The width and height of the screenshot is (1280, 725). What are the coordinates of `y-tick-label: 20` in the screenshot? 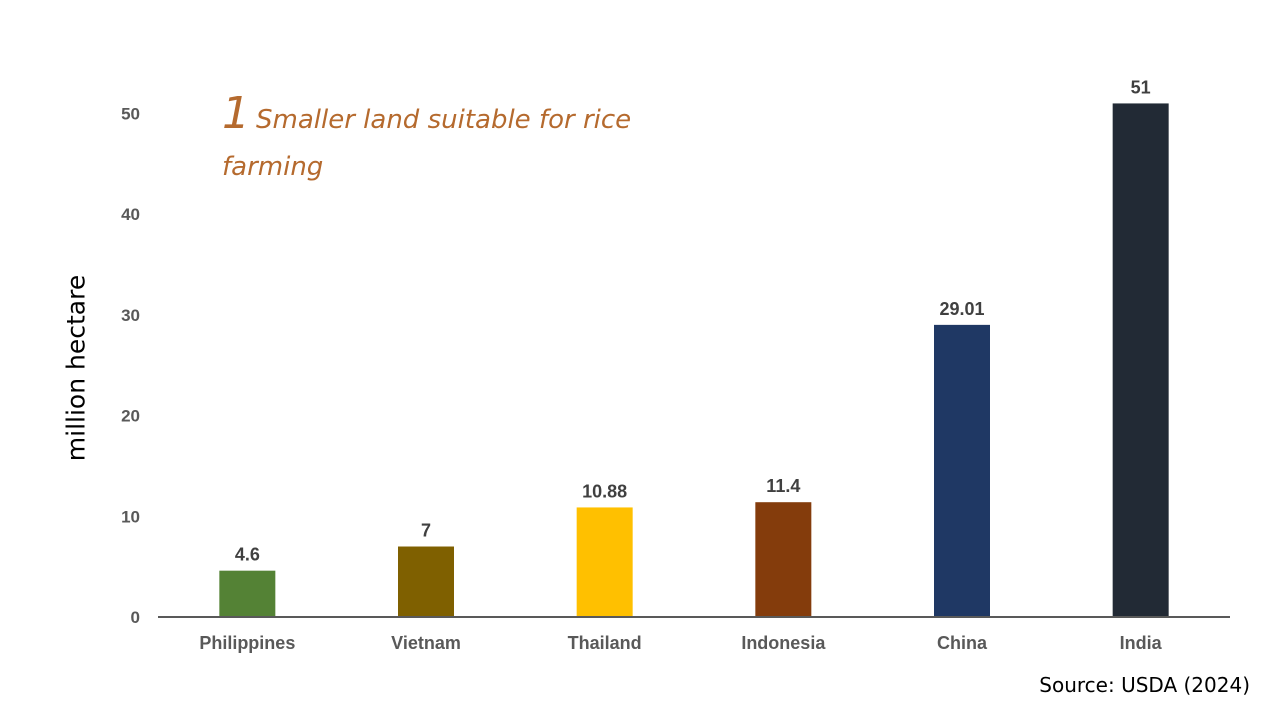 It's located at (130, 416).